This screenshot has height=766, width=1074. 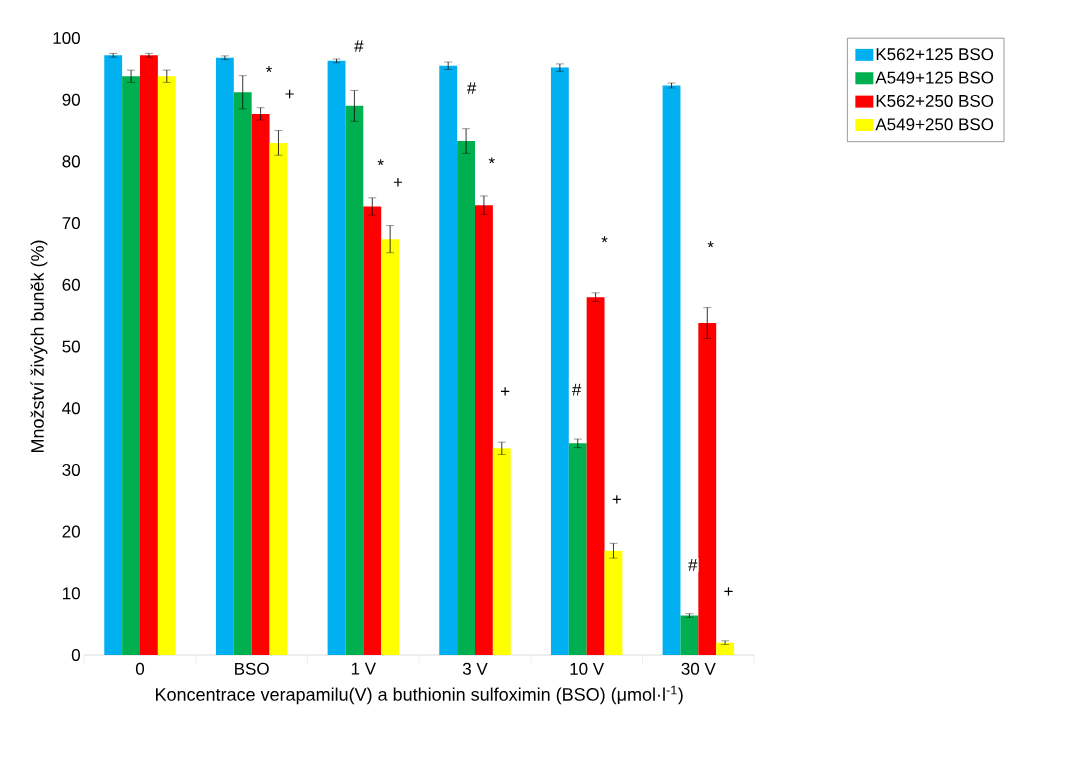 I want to click on x-tick-label: 1 V, so click(x=363, y=668).